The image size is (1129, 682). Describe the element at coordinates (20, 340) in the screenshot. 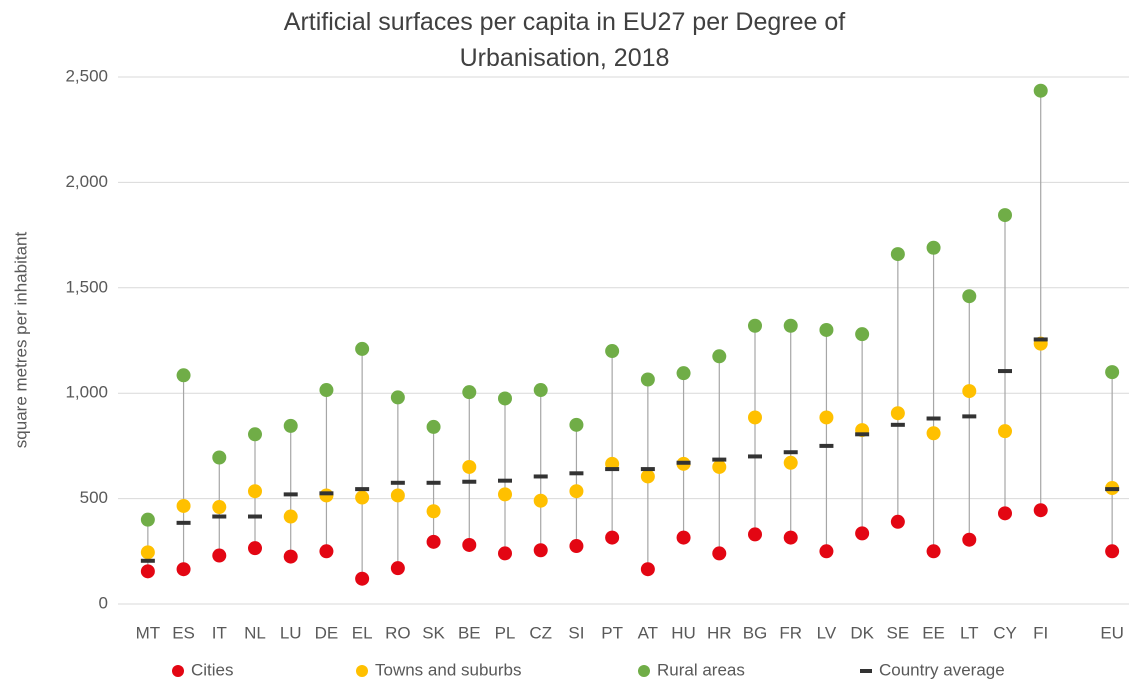

I see `y-axis-label: square metres per inhabitant` at that location.